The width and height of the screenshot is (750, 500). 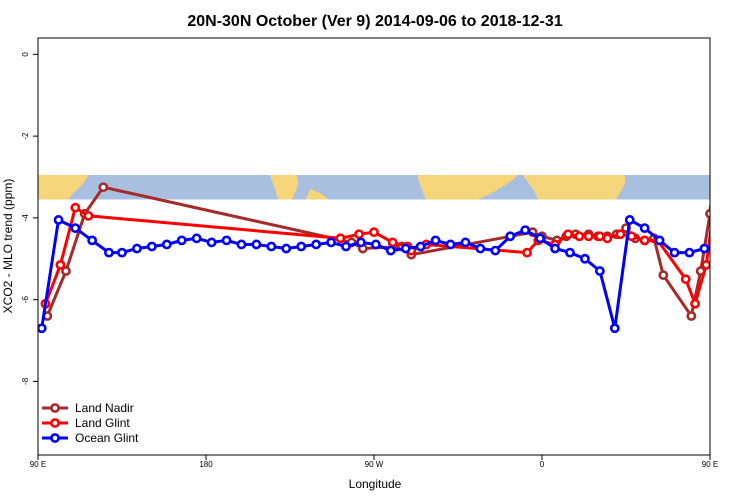 I want to click on legend-item: Land Glint, so click(x=86, y=423).